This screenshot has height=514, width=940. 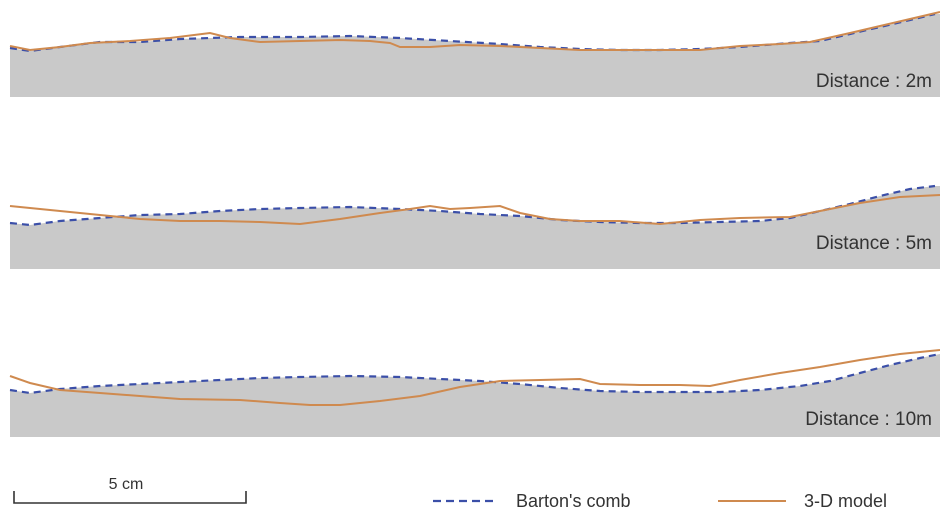 What do you see at coordinates (474, 210) in the screenshot?
I see `3d-model-line-5m` at bounding box center [474, 210].